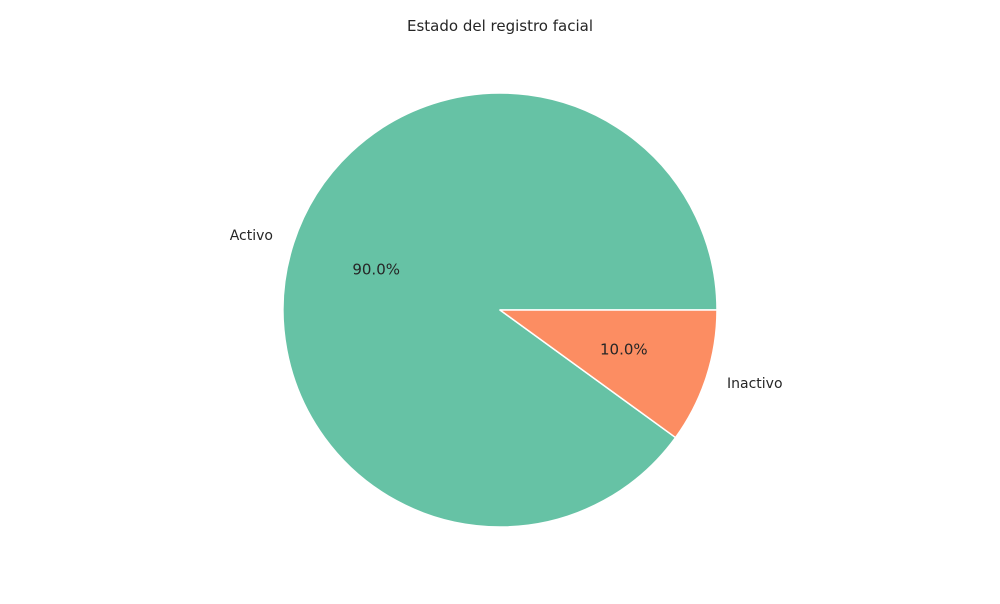 This screenshot has height=604, width=1000. What do you see at coordinates (251, 236) in the screenshot?
I see `slice-label-activo: Activo` at bounding box center [251, 236].